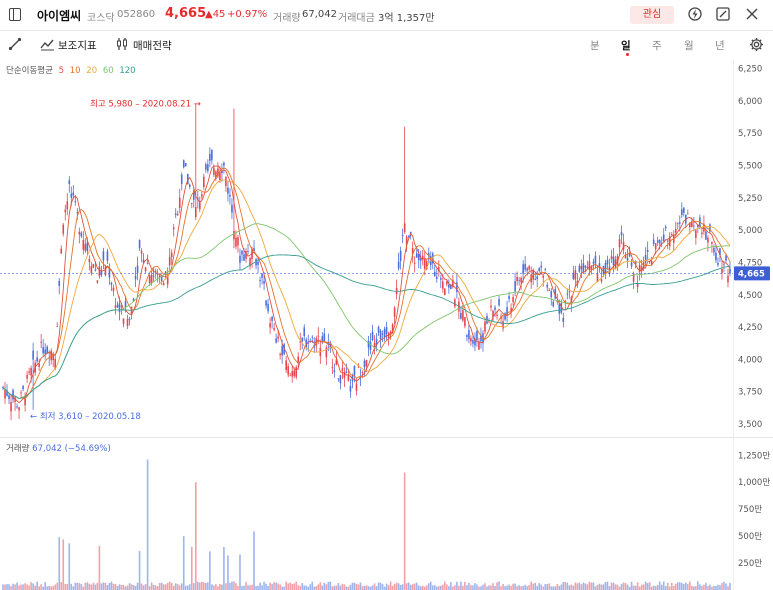  Describe the element at coordinates (756, 44) in the screenshot. I see `settings-gear-icon` at that location.